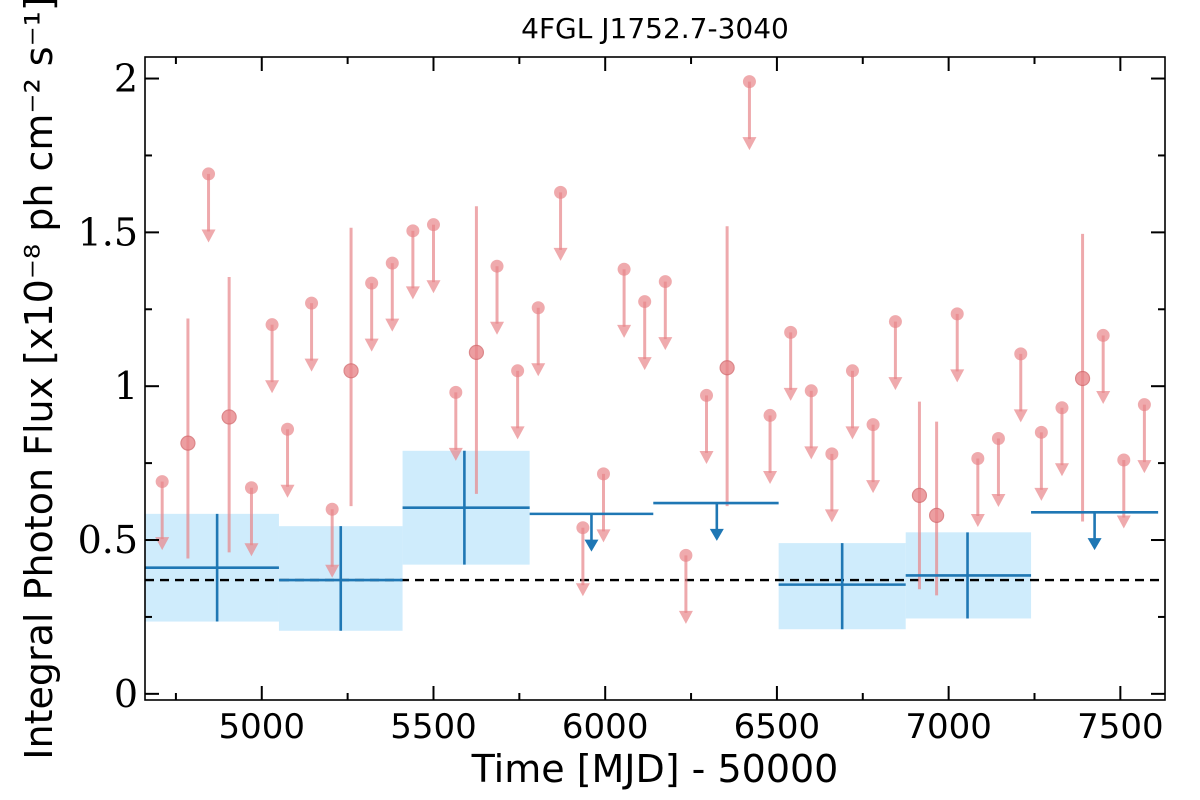  I want to click on x-tick-label: 6500, so click(777, 727).